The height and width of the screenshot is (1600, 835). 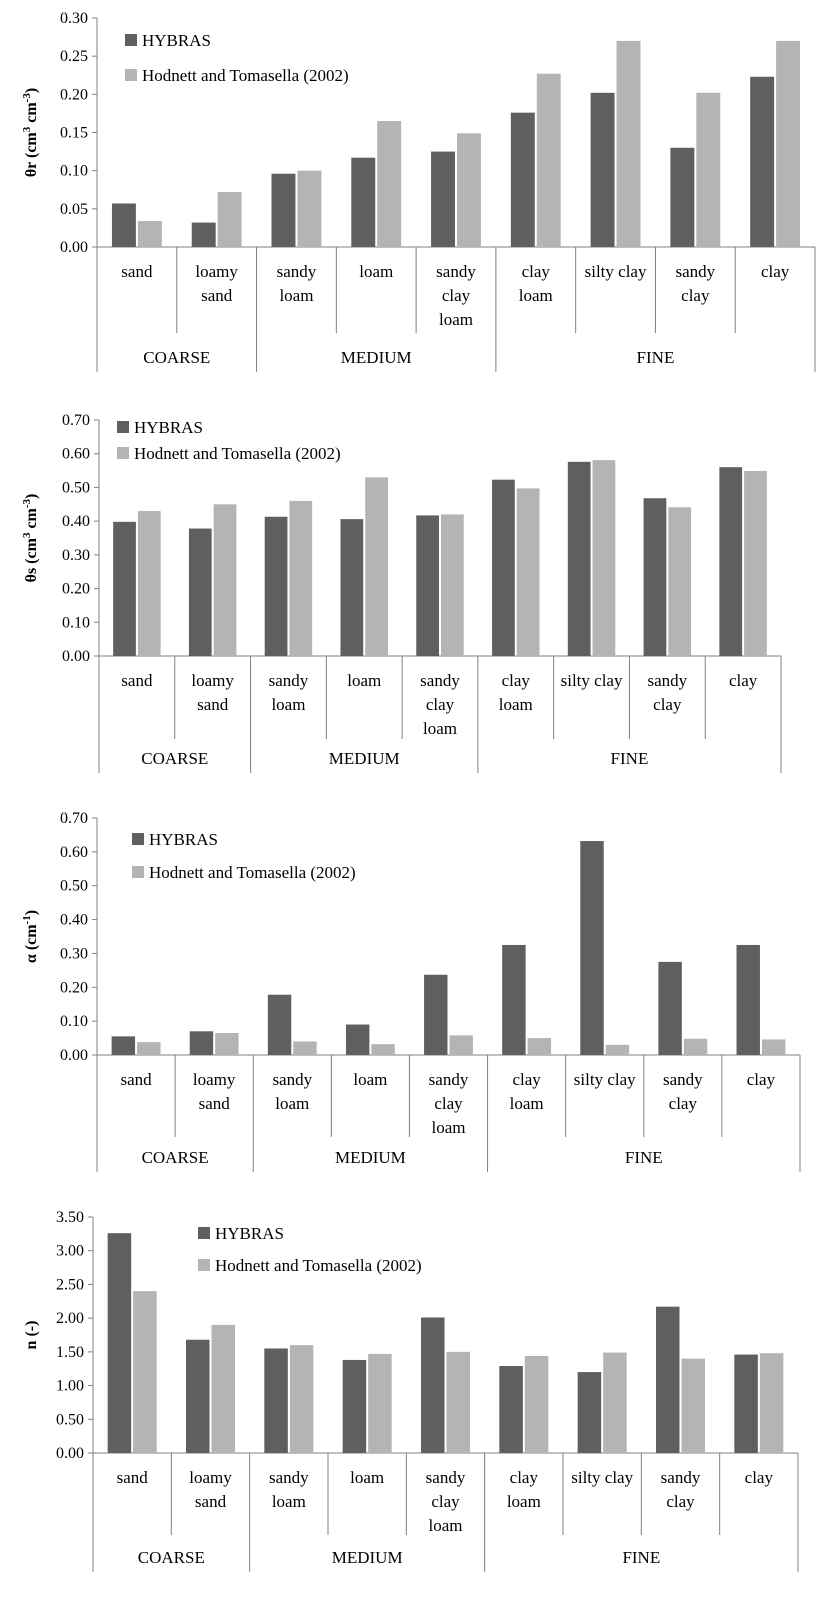 What do you see at coordinates (70, 1251) in the screenshot?
I see `y-tick-label: 3.00` at bounding box center [70, 1251].